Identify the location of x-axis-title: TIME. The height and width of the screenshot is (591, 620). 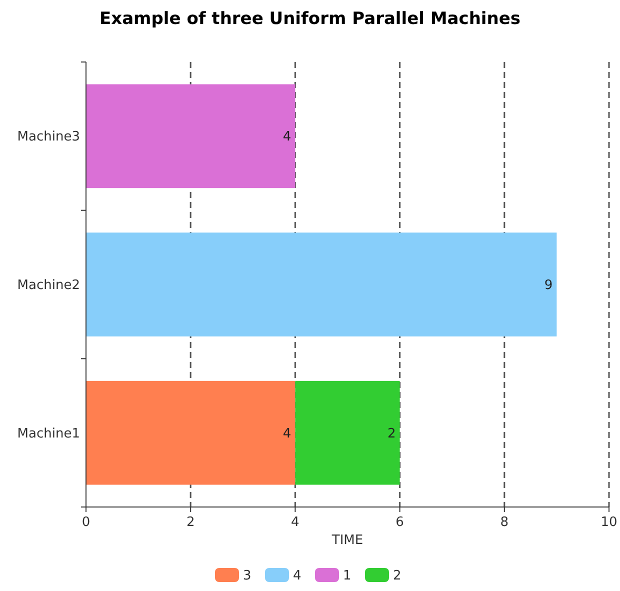
(347, 540).